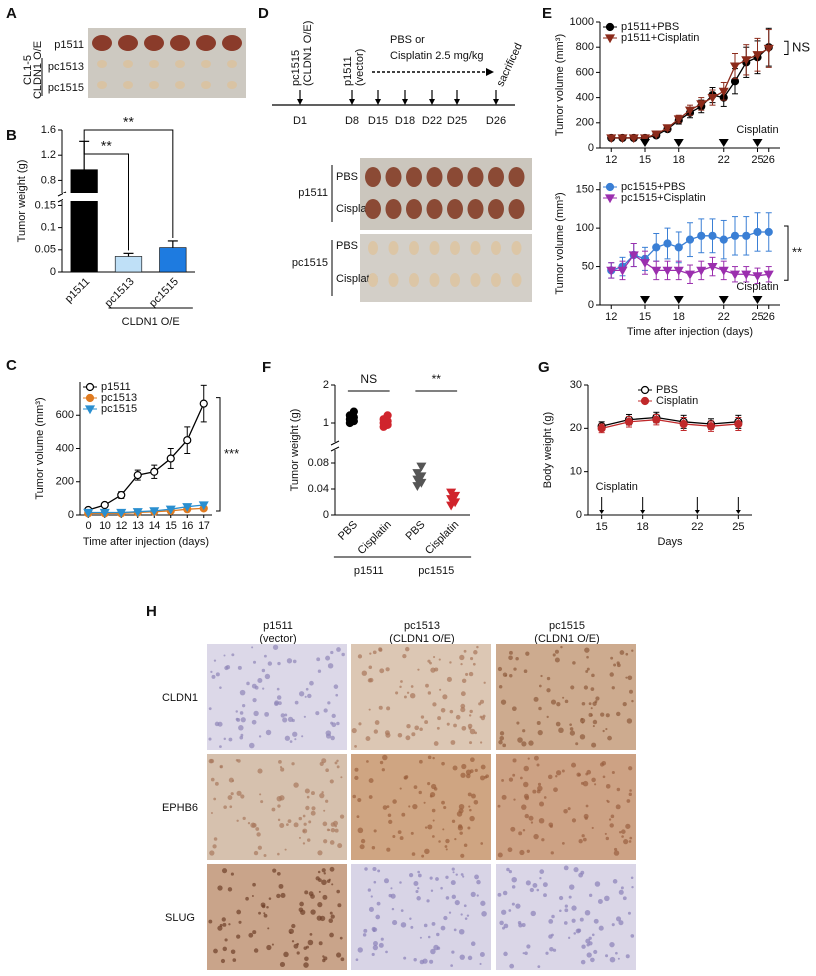 The width and height of the screenshot is (816, 976). Describe the element at coordinates (326, 423) in the screenshot. I see `y-tick-label: 1` at that location.